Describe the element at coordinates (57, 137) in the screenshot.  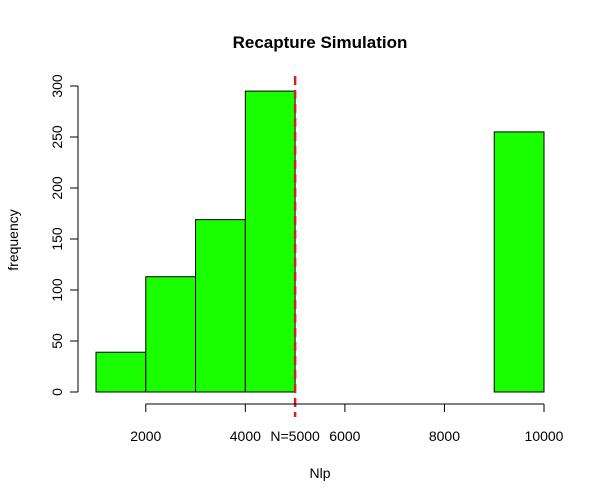
I see `y-tick-label: 250` at that location.